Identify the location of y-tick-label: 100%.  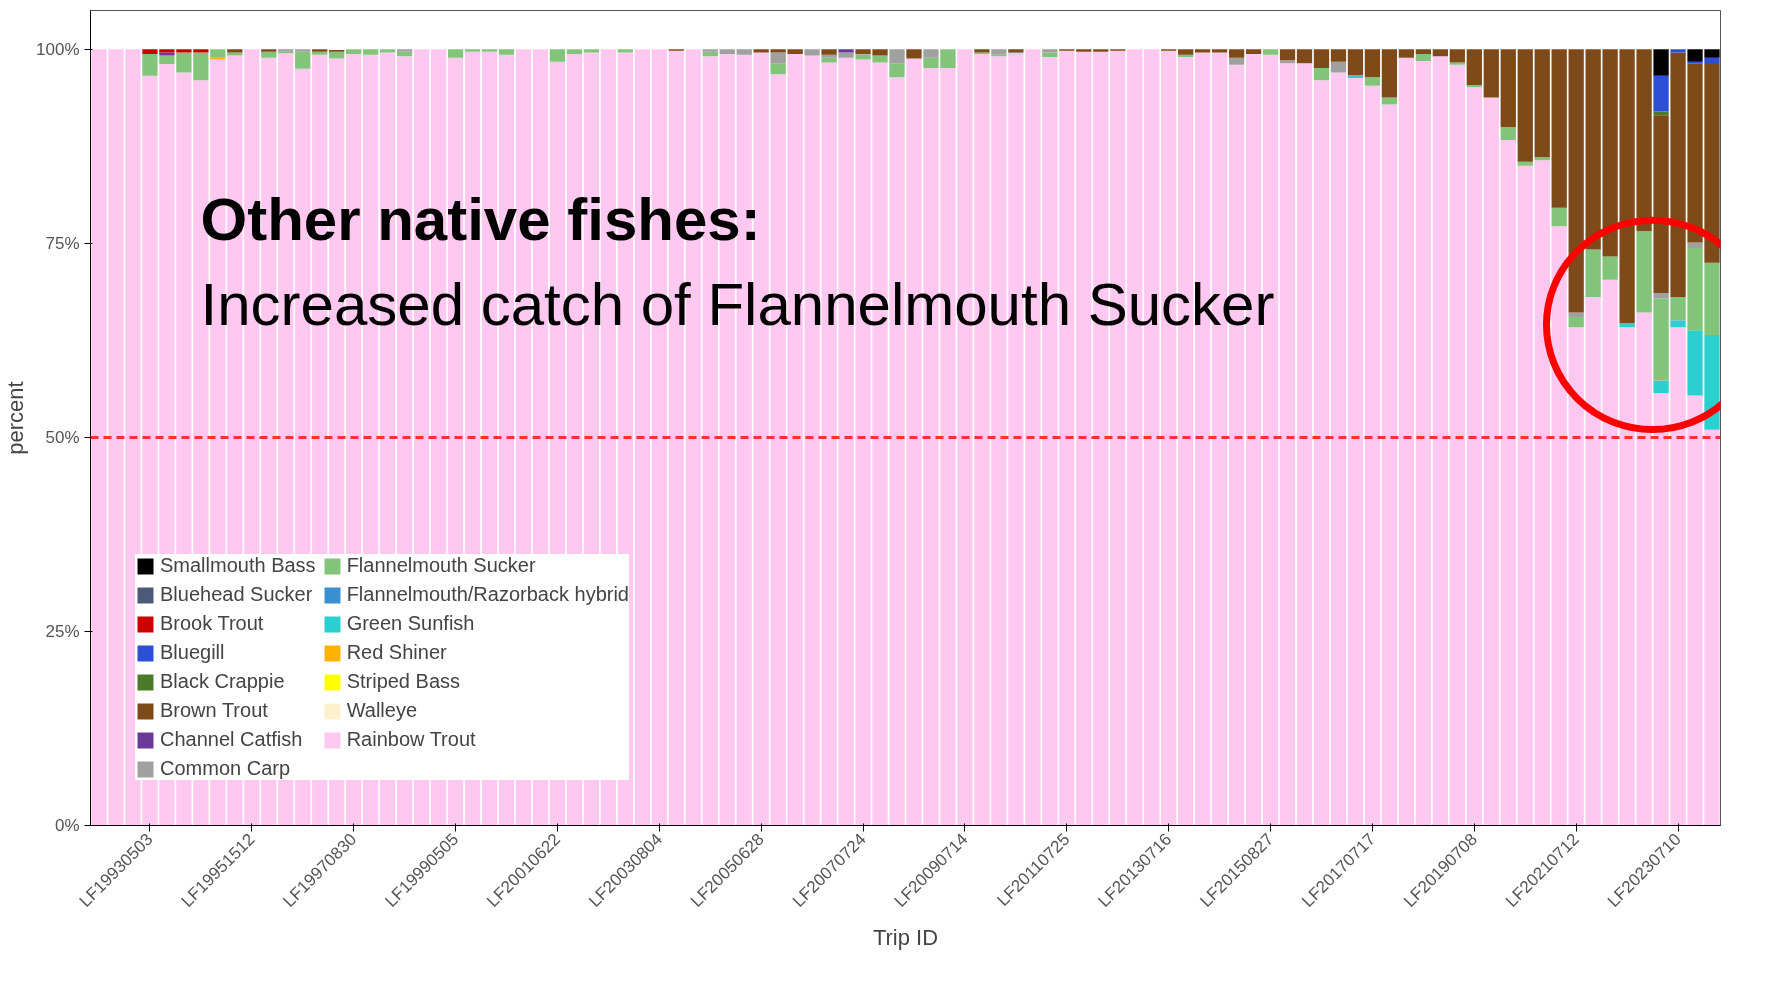
(58, 49).